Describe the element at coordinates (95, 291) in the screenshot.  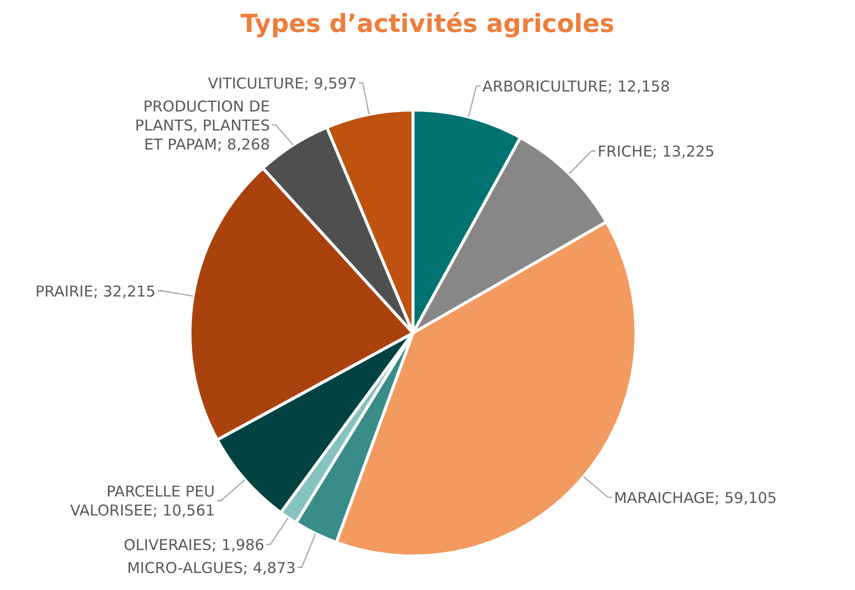
I see `slice-label: PRAIRIE; 32,215` at that location.